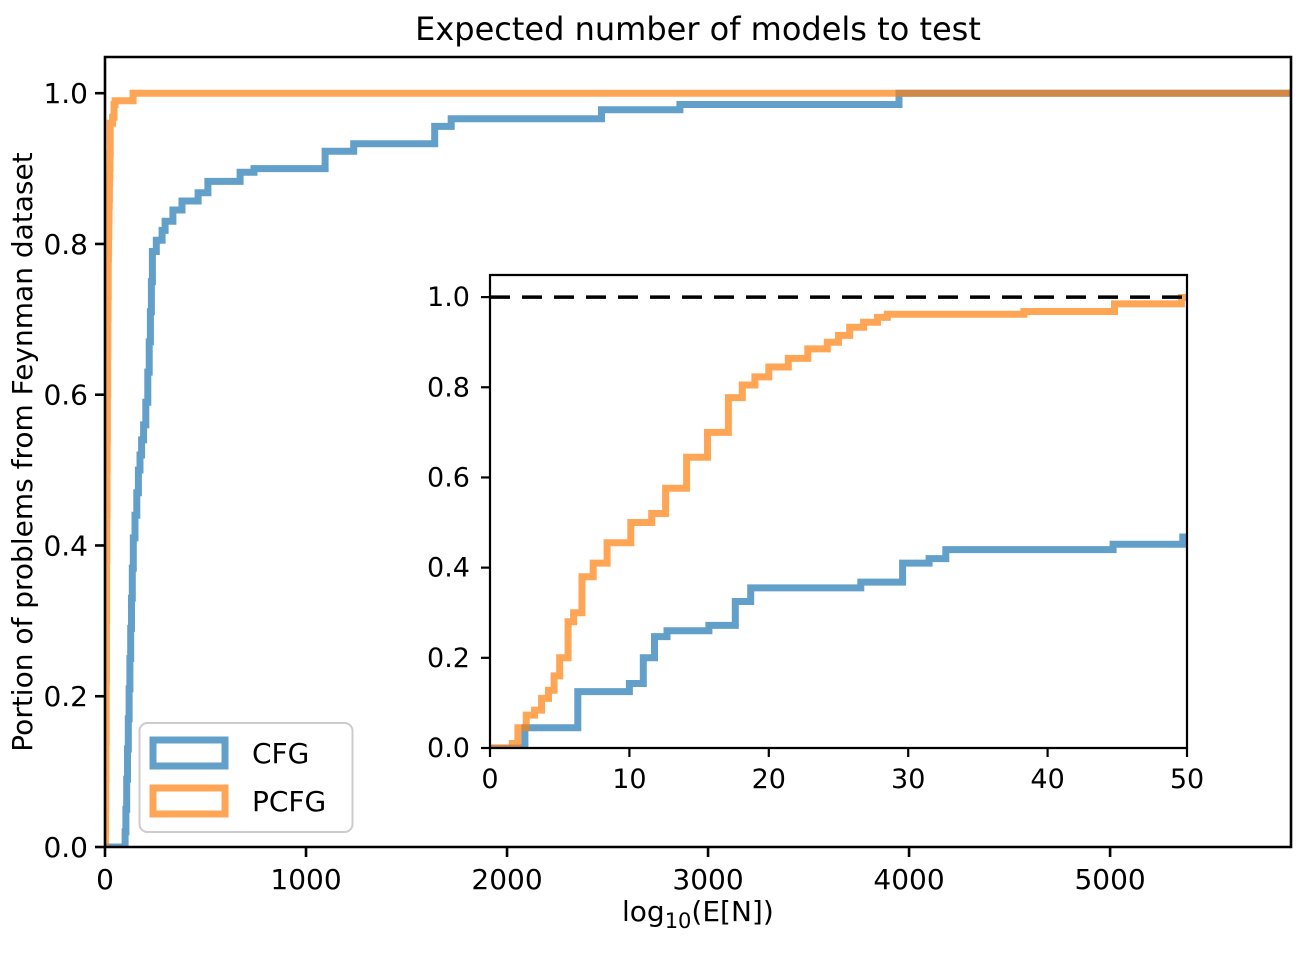 This screenshot has height=959, width=1301. Describe the element at coordinates (643, 911) in the screenshot. I see `x-axis-label-prefix: log` at that location.